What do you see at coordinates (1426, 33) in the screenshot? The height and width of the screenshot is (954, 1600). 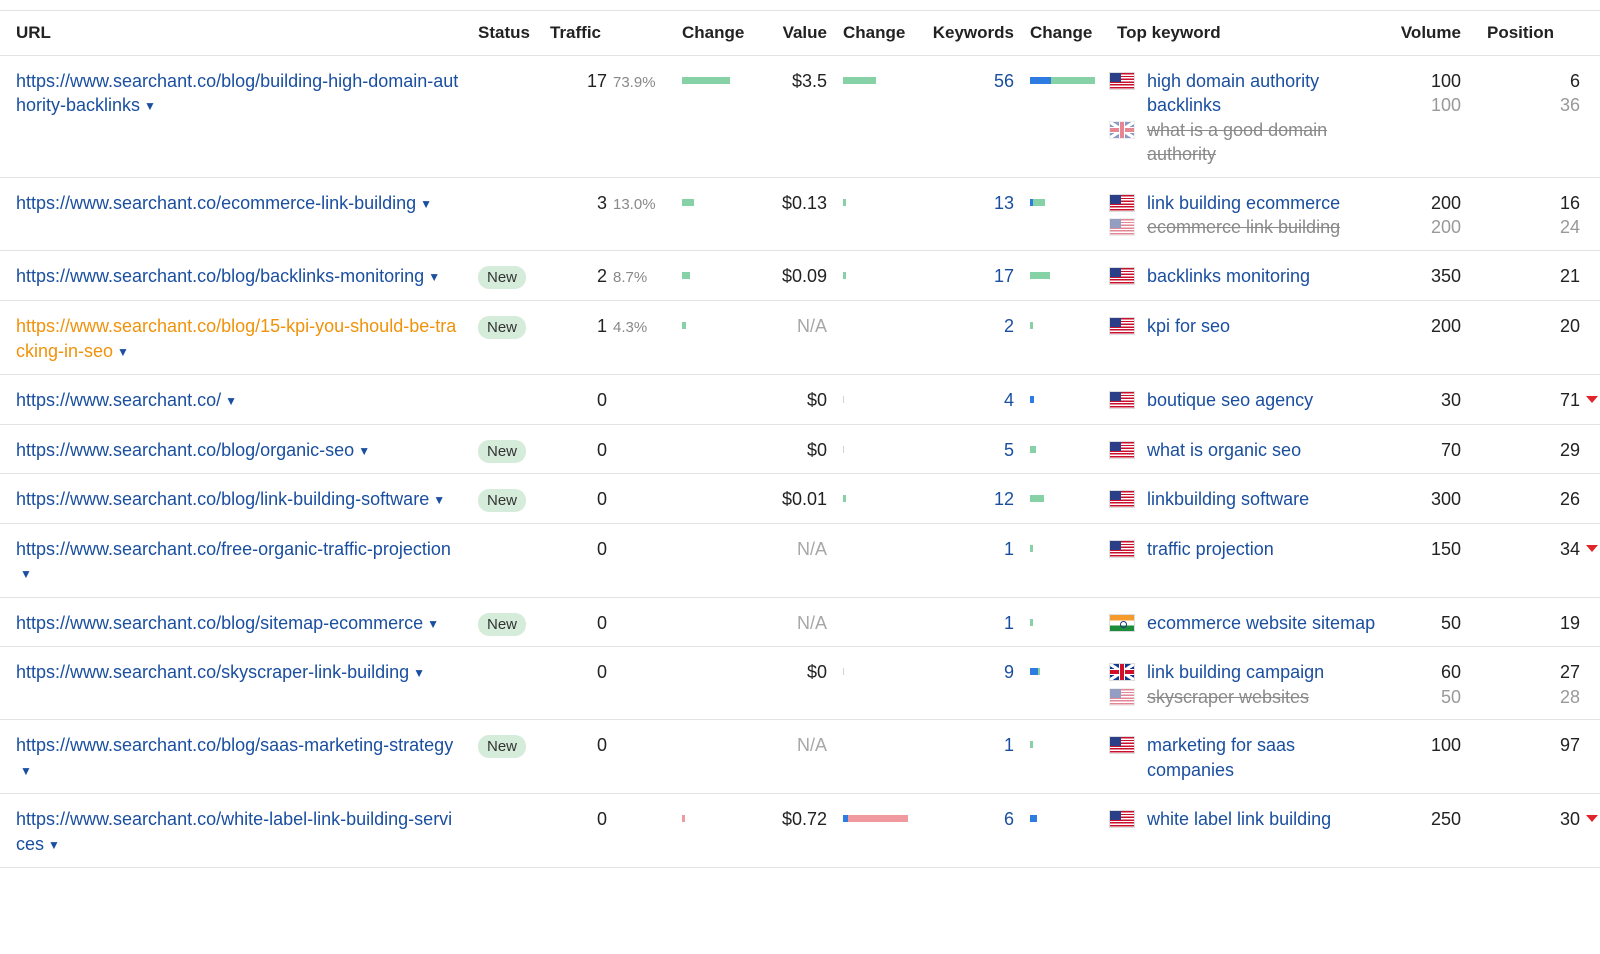 I see `column-header-volume: Volume` at bounding box center [1426, 33].